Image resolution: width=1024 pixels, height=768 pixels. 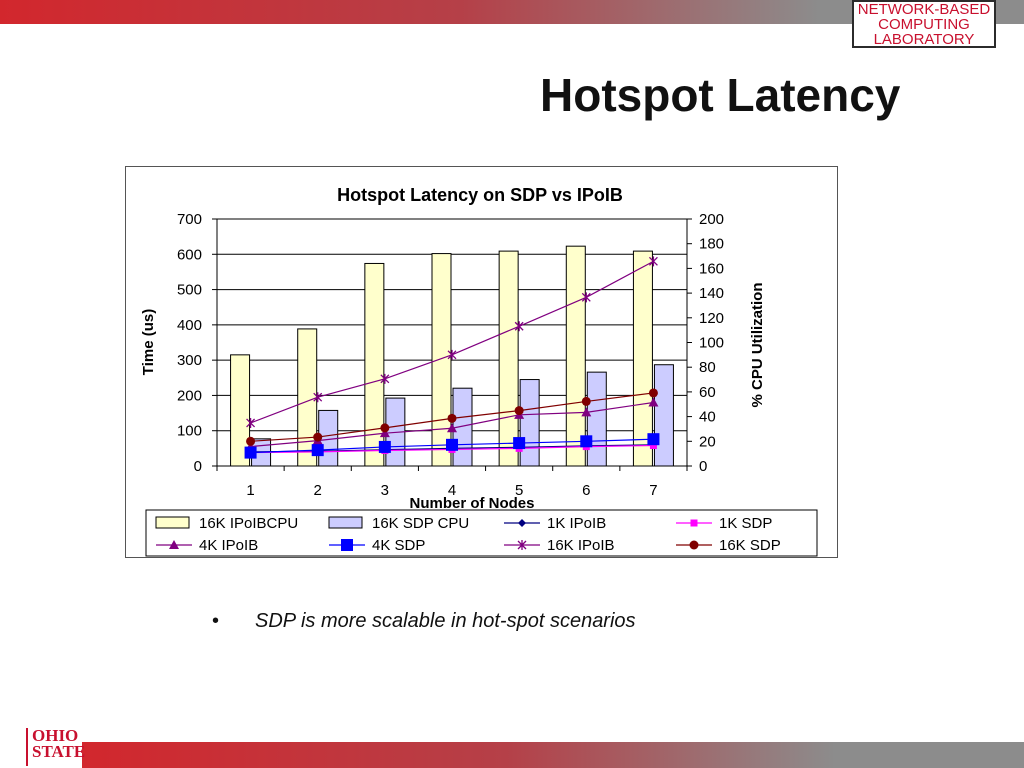 What do you see at coordinates (198, 466) in the screenshot?
I see `y-tick-label: 0` at bounding box center [198, 466].